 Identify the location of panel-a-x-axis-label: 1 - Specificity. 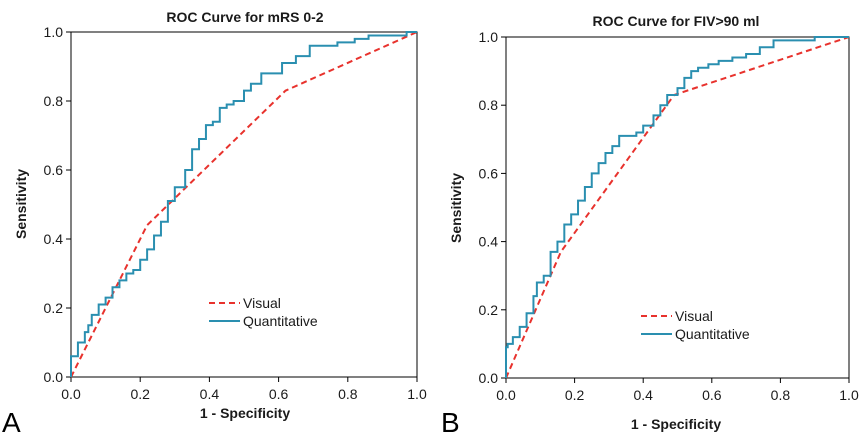
(245, 413).